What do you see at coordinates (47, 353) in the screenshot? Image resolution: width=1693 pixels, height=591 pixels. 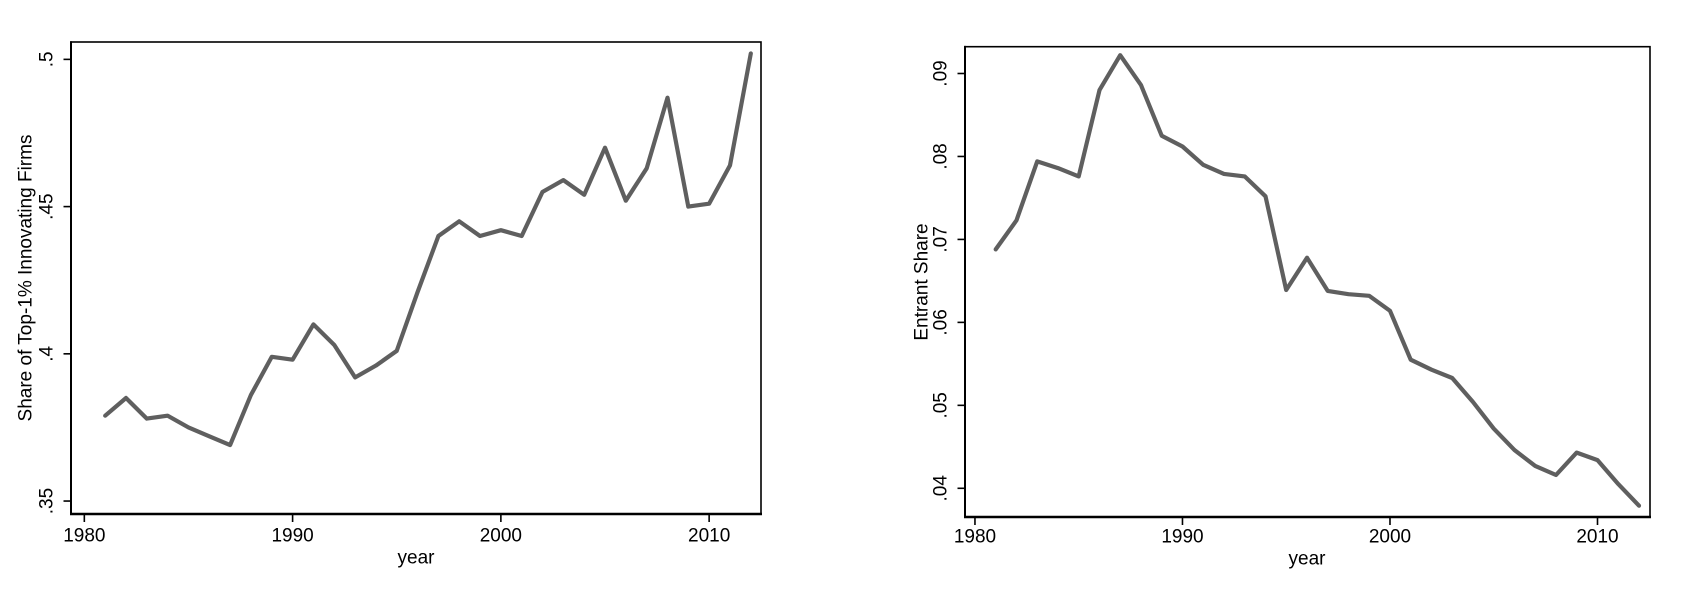 I see `y-tick-label: .4` at bounding box center [47, 353].